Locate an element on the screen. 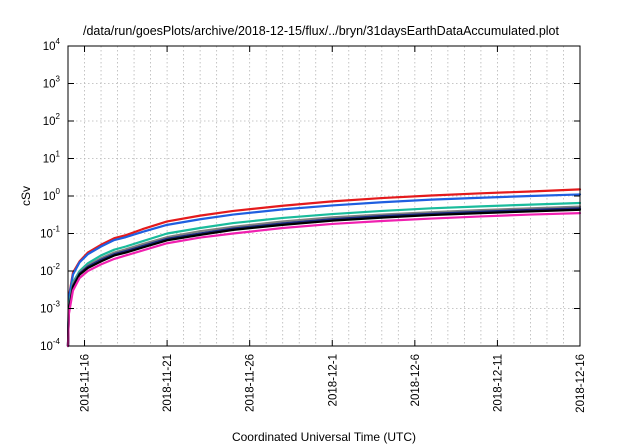 This screenshot has height=448, width=640. y-tick-label: 10² is located at coordinates (52, 120).